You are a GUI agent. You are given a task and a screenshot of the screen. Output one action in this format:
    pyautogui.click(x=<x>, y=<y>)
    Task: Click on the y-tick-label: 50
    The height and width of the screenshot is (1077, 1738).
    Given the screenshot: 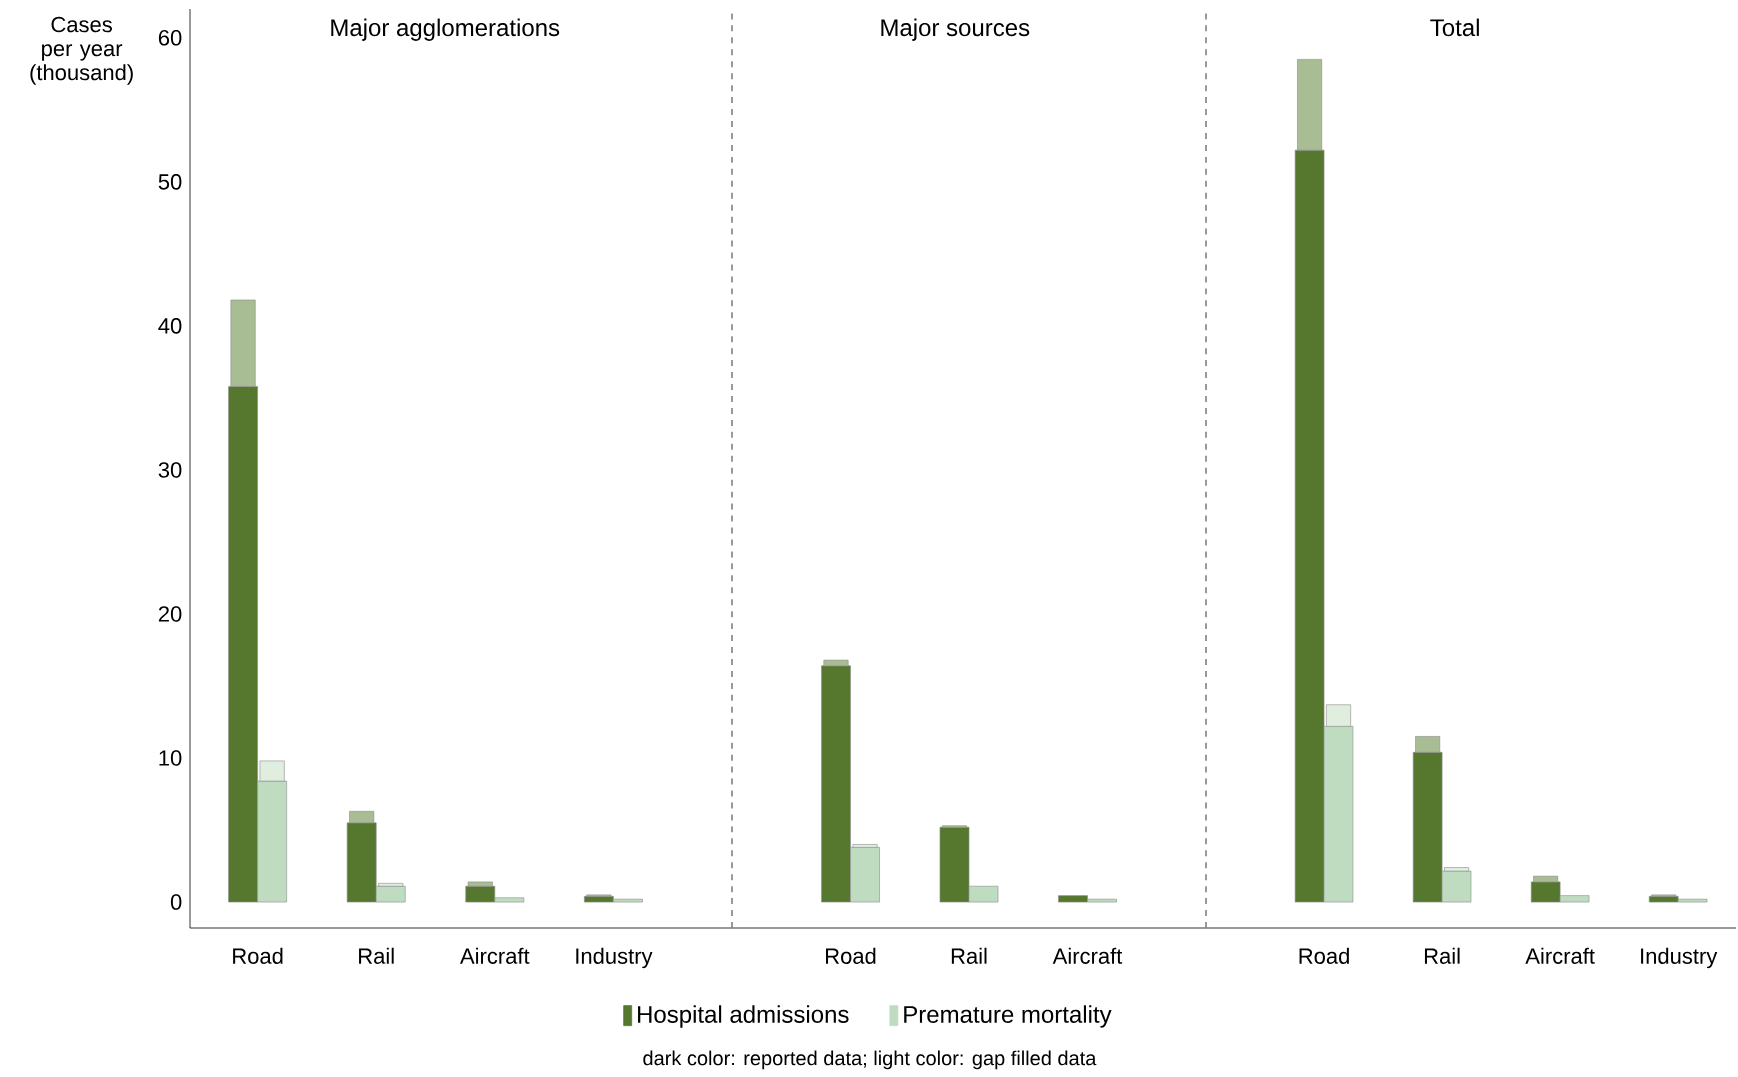 What is the action you would take?
    pyautogui.click(x=170, y=182)
    